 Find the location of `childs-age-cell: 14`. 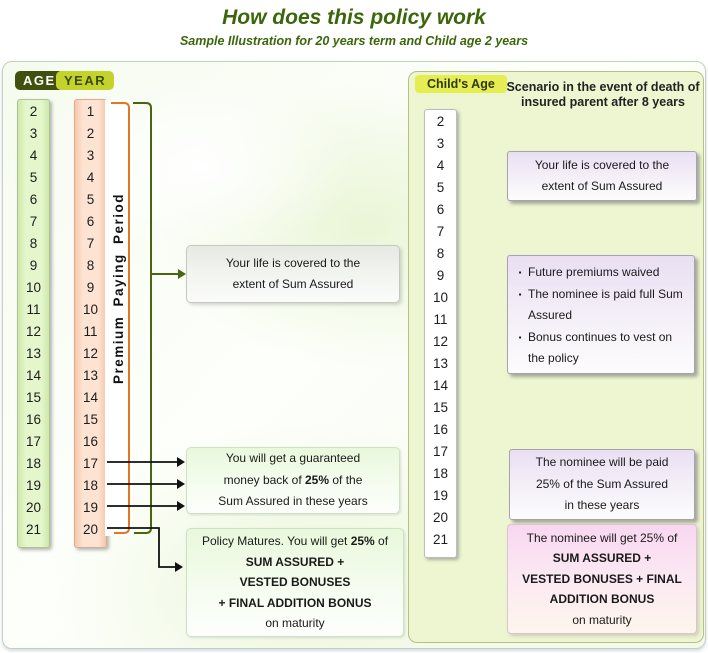

childs-age-cell: 14 is located at coordinates (440, 385).